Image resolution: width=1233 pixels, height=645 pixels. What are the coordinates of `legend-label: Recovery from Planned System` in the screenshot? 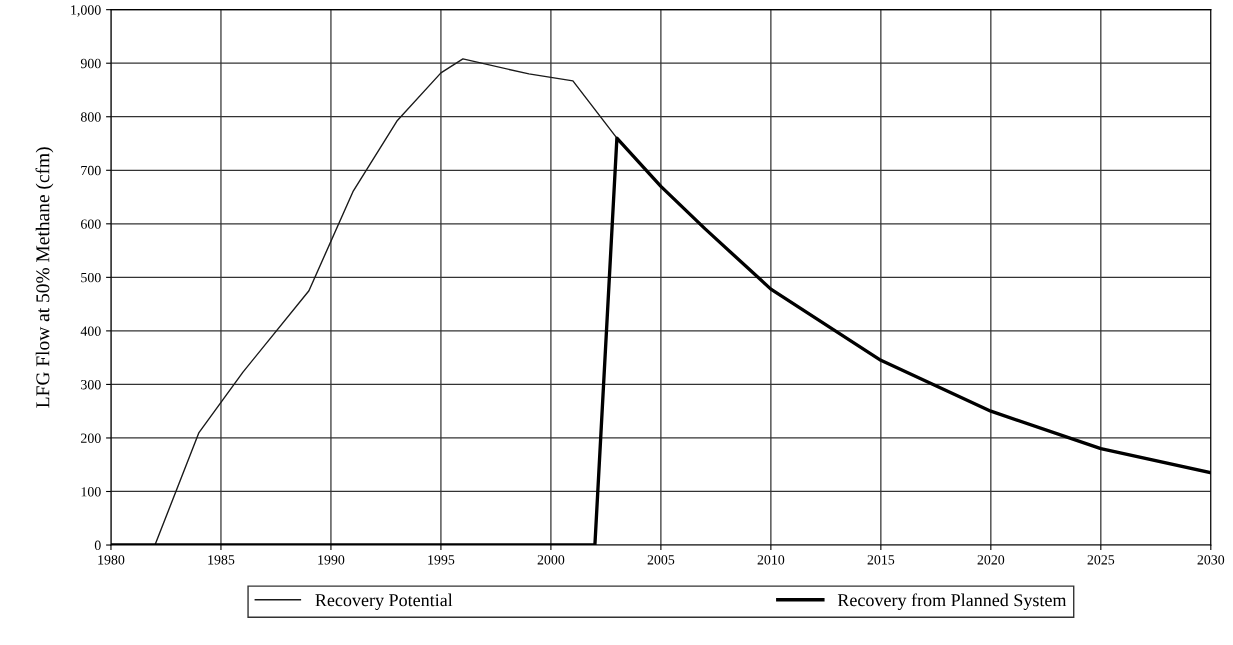 It's located at (952, 601).